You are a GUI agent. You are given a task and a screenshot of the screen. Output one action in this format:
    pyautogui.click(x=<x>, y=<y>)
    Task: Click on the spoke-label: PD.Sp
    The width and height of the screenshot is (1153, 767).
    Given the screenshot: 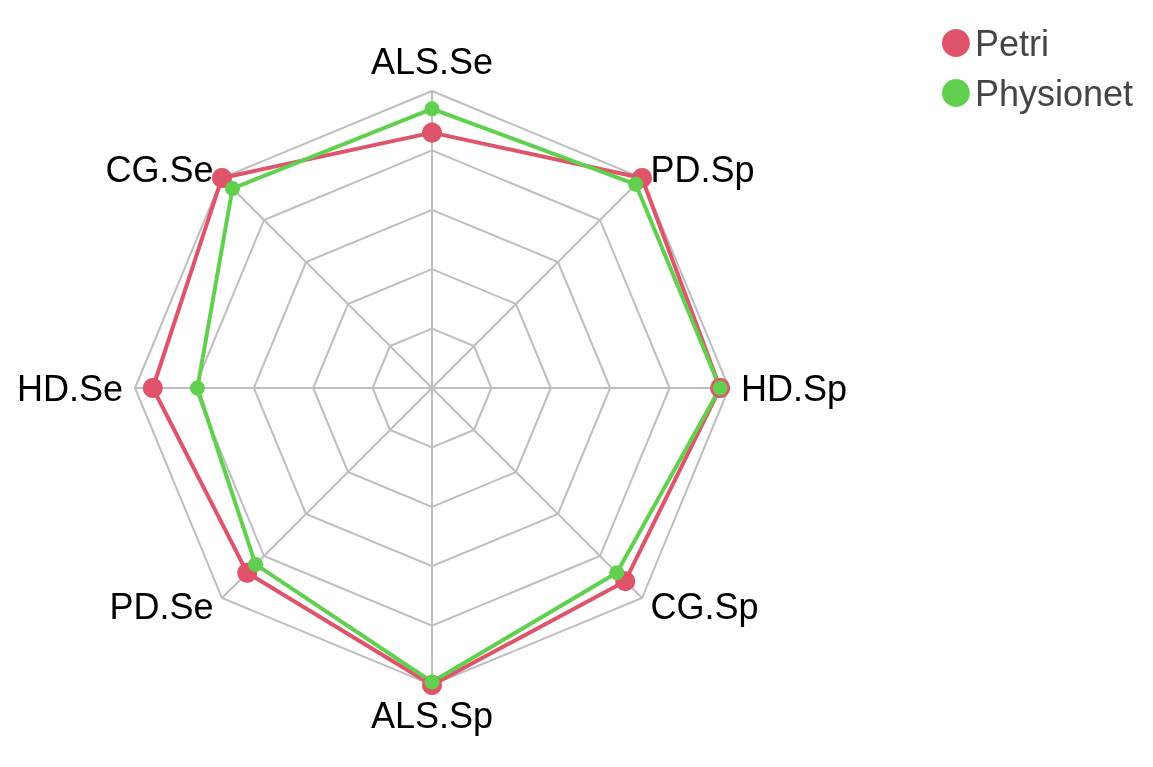 What is the action you would take?
    pyautogui.click(x=702, y=169)
    